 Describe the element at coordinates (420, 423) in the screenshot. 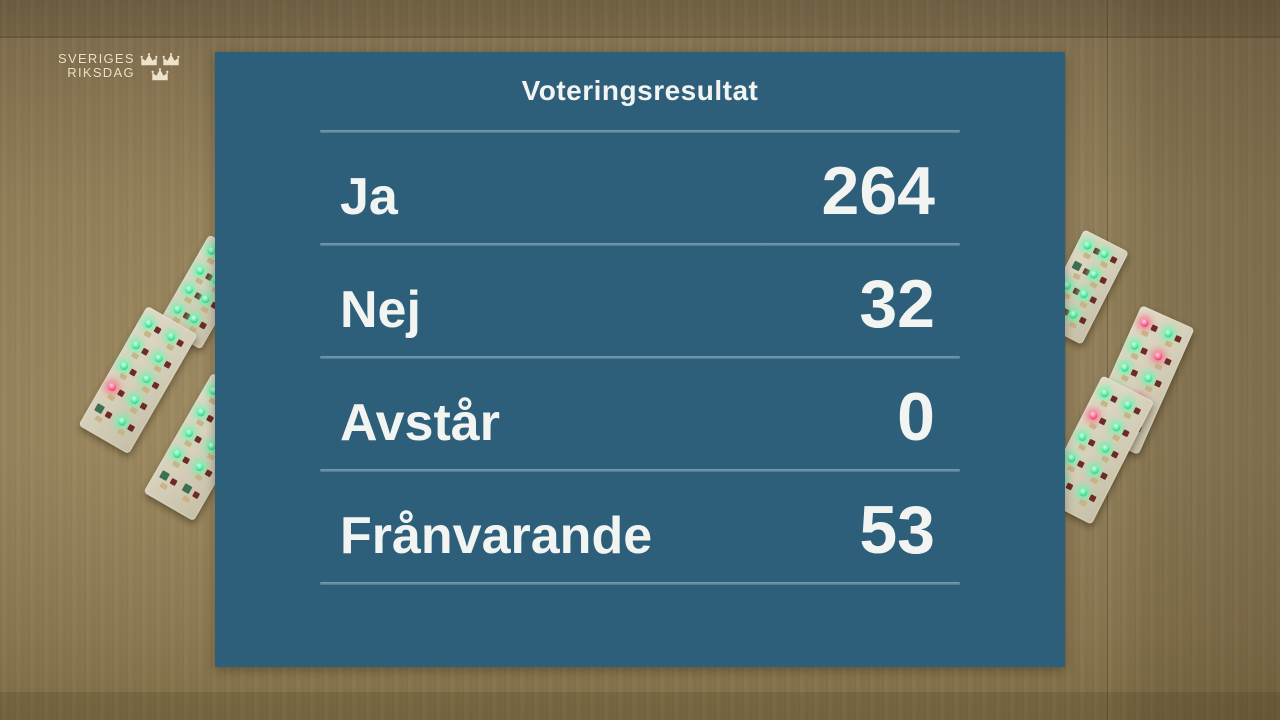

I see `vote-label: Avstår` at that location.